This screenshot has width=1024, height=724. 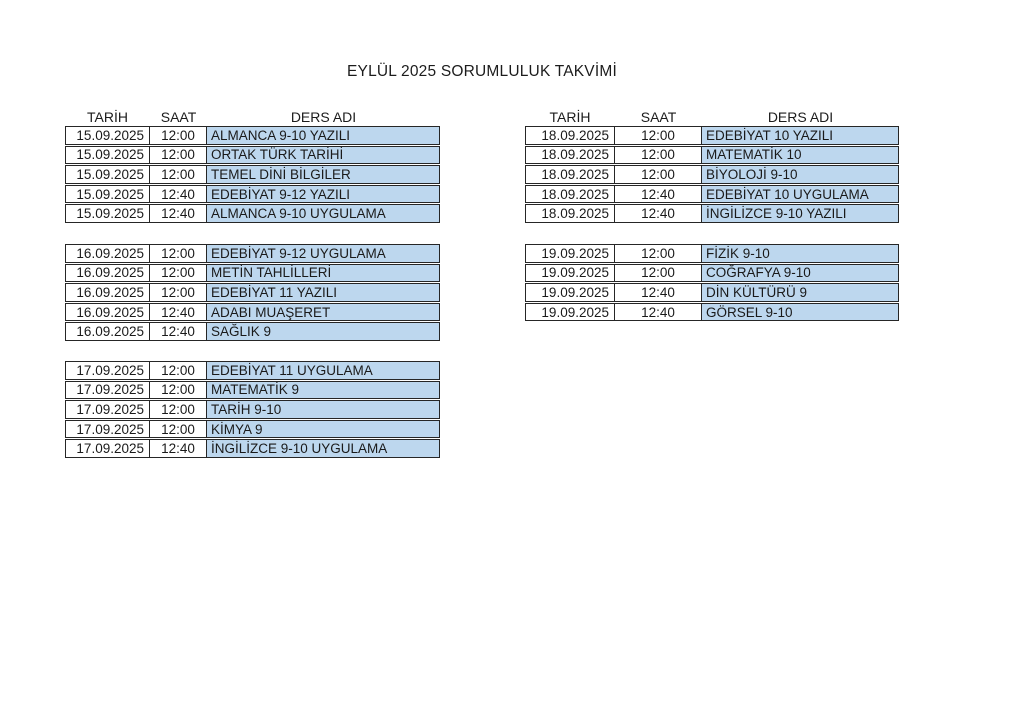 I want to click on schedule-row: 18.09.2025 12:40 İNGİLİZCE 9-10 YAZILI, so click(x=712, y=213).